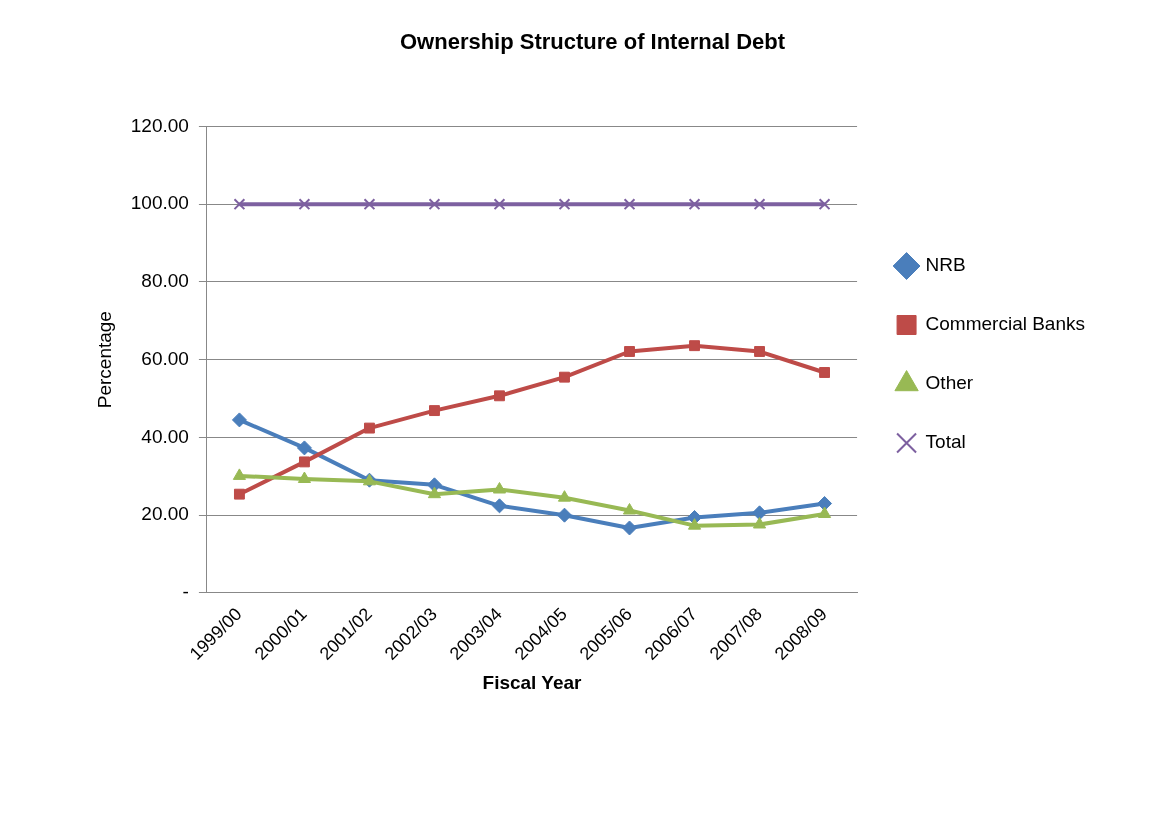 The height and width of the screenshot is (829, 1155). What do you see at coordinates (185, 592) in the screenshot?
I see `y-tick-label: -` at bounding box center [185, 592].